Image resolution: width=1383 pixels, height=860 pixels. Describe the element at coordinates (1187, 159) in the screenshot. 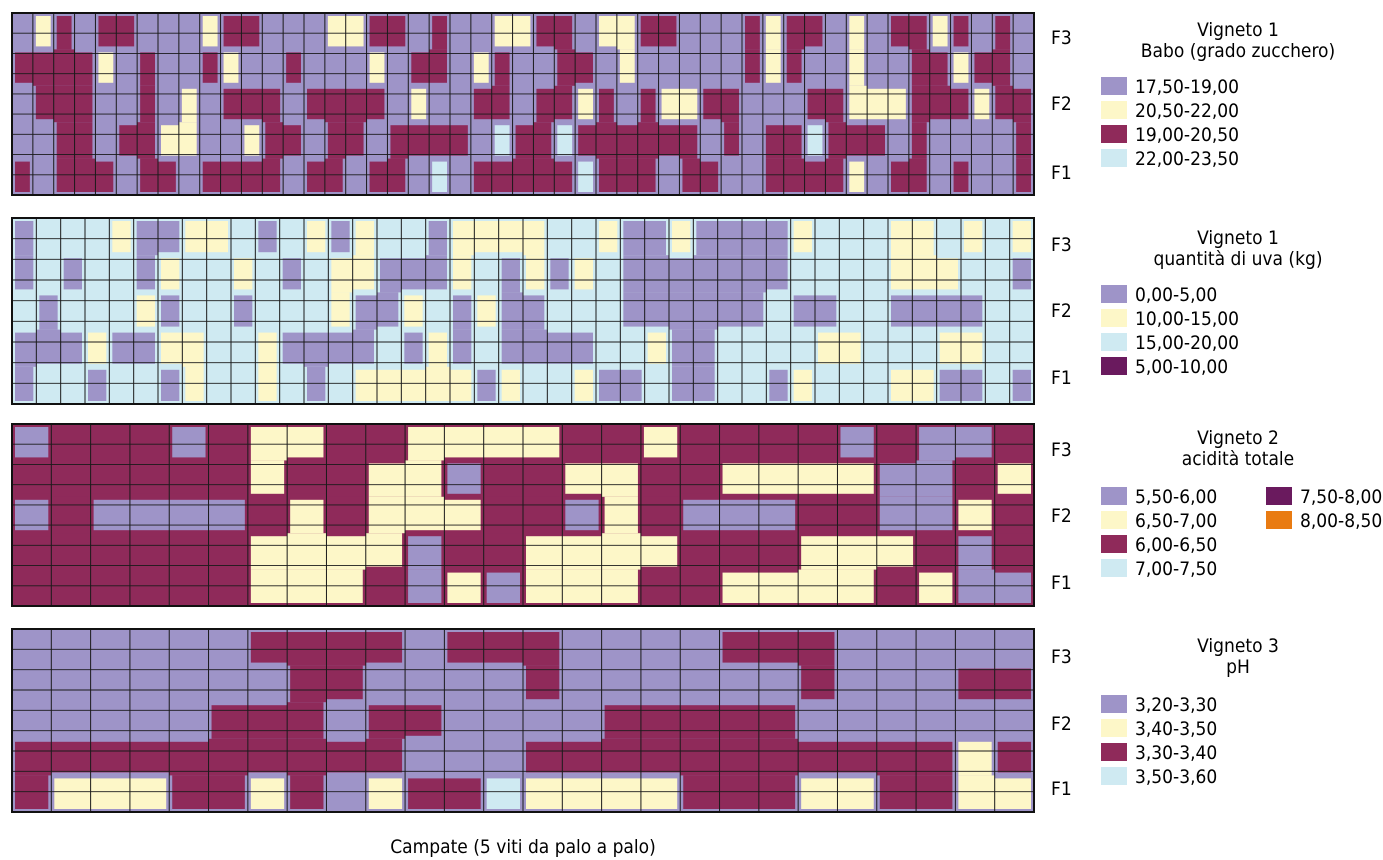

I see `legend-label: 22,00-23,50` at that location.